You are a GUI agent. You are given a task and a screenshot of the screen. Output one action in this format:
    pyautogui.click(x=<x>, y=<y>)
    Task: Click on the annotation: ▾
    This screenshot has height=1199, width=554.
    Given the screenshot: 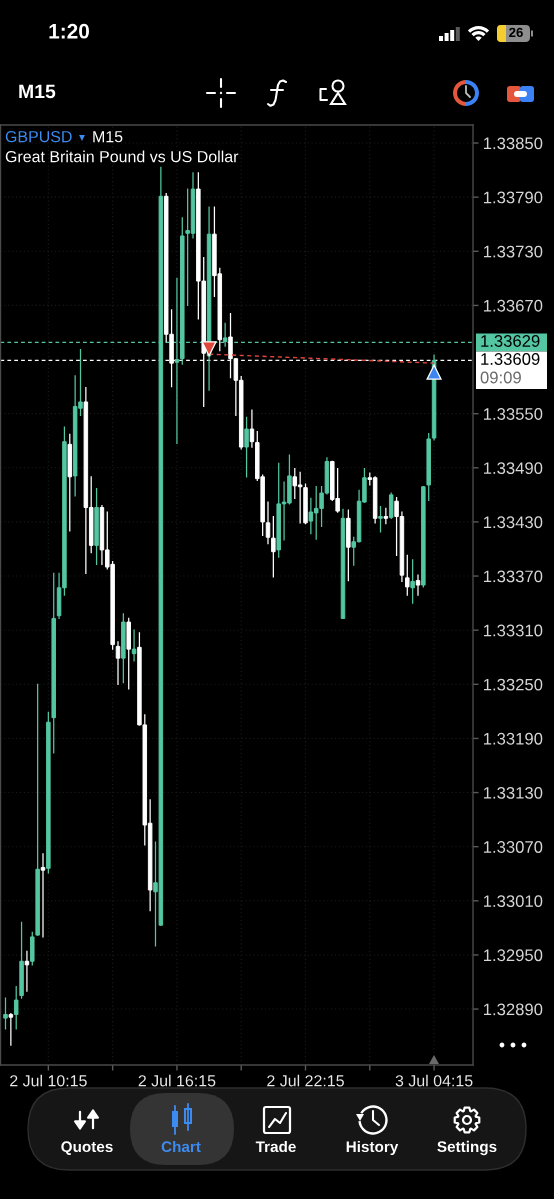 What is the action you would take?
    pyautogui.click(x=82, y=138)
    